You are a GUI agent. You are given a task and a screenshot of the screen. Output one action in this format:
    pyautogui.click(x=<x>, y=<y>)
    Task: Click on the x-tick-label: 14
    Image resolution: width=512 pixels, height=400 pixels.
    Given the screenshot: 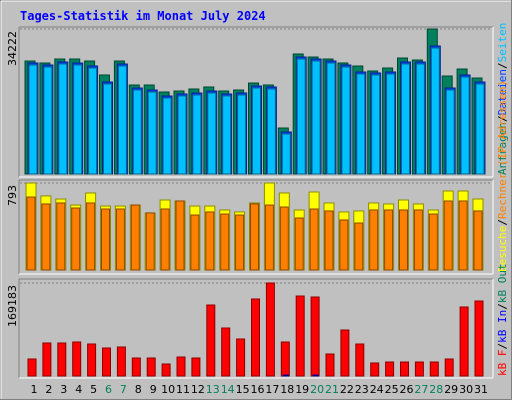 What is the action you would take?
    pyautogui.click(x=228, y=389)
    